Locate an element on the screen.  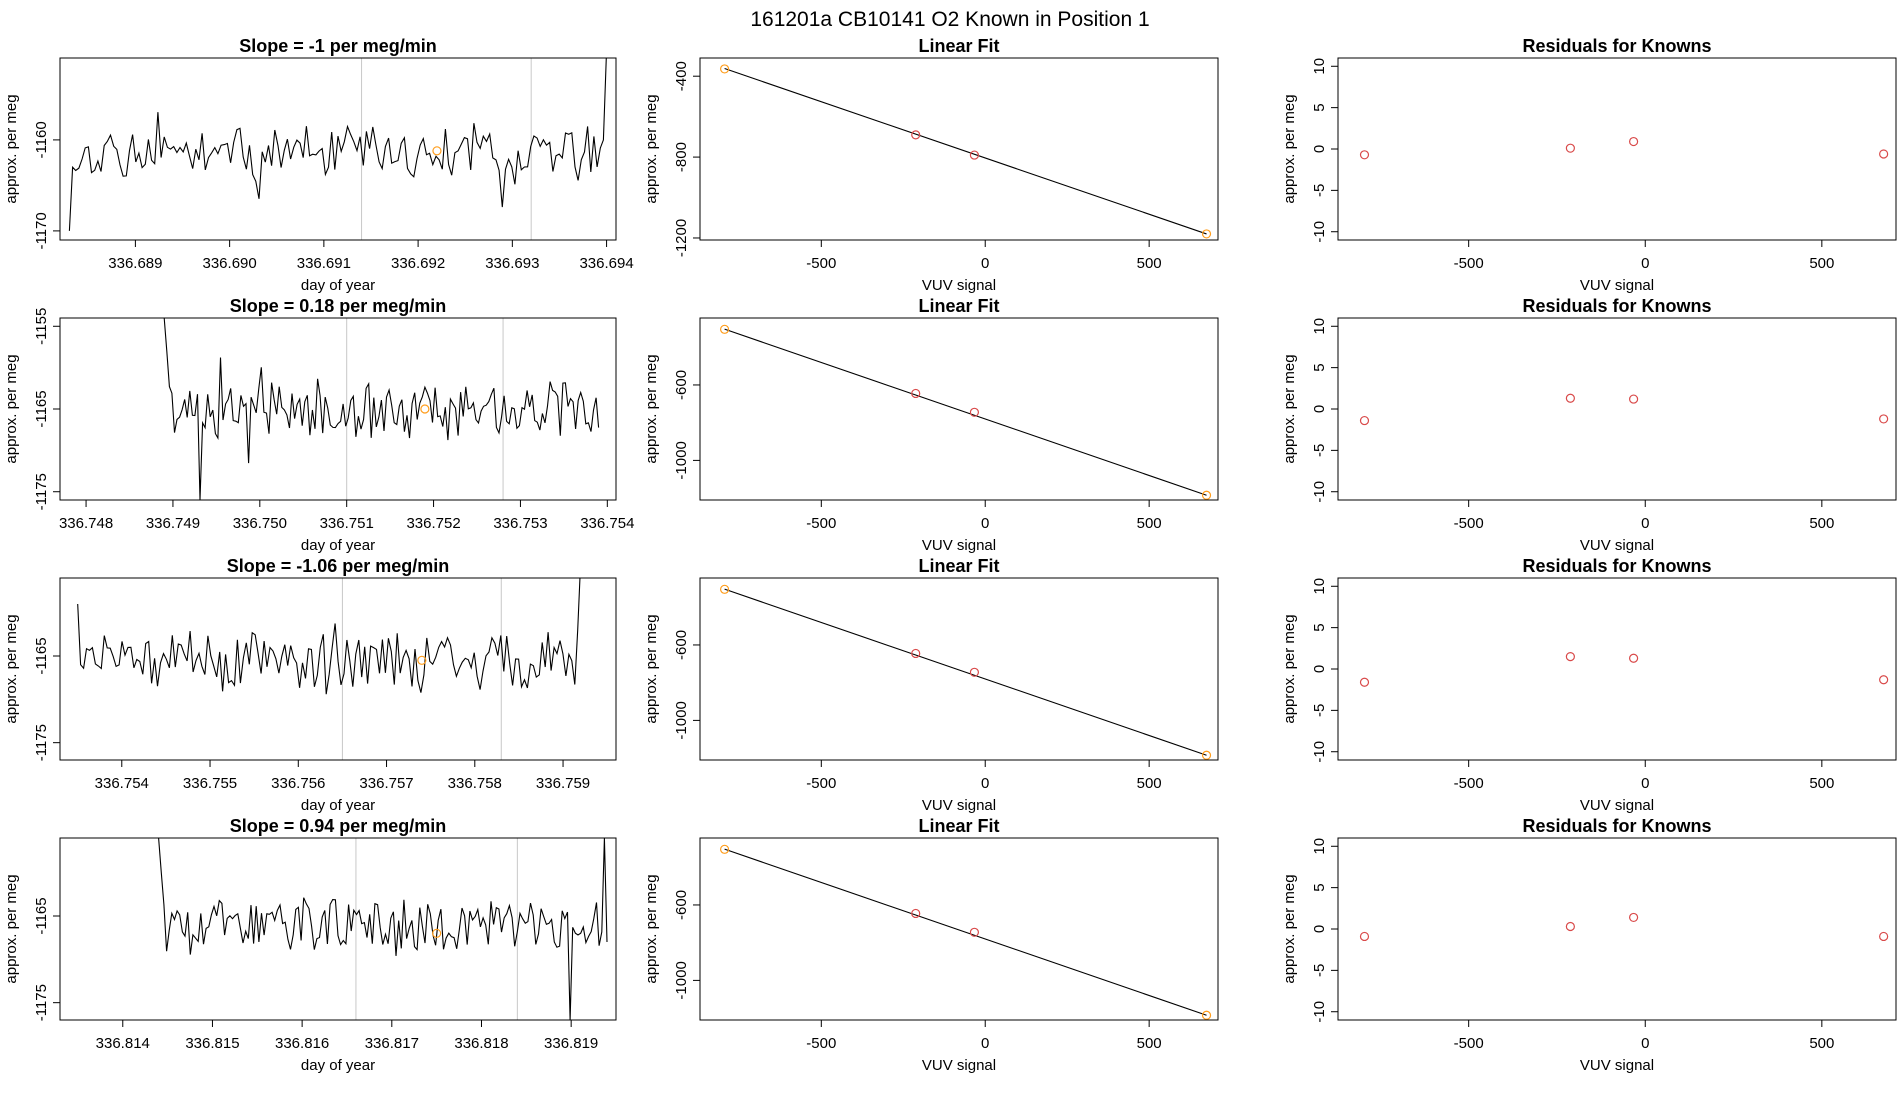
chart-1-1-plot-area is located at coordinates (337, 149).